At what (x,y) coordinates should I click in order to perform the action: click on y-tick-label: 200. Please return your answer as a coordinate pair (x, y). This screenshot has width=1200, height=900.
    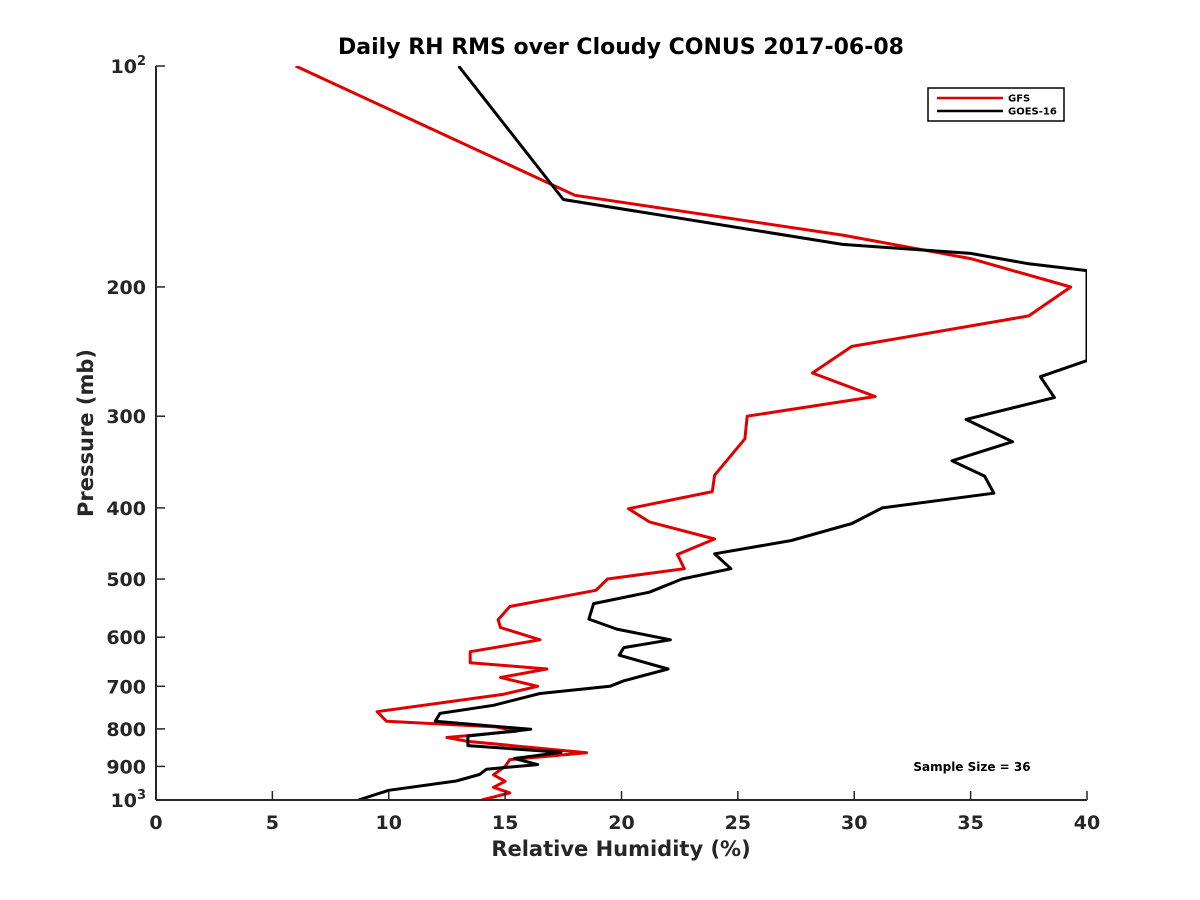
    Looking at the image, I should click on (126, 288).